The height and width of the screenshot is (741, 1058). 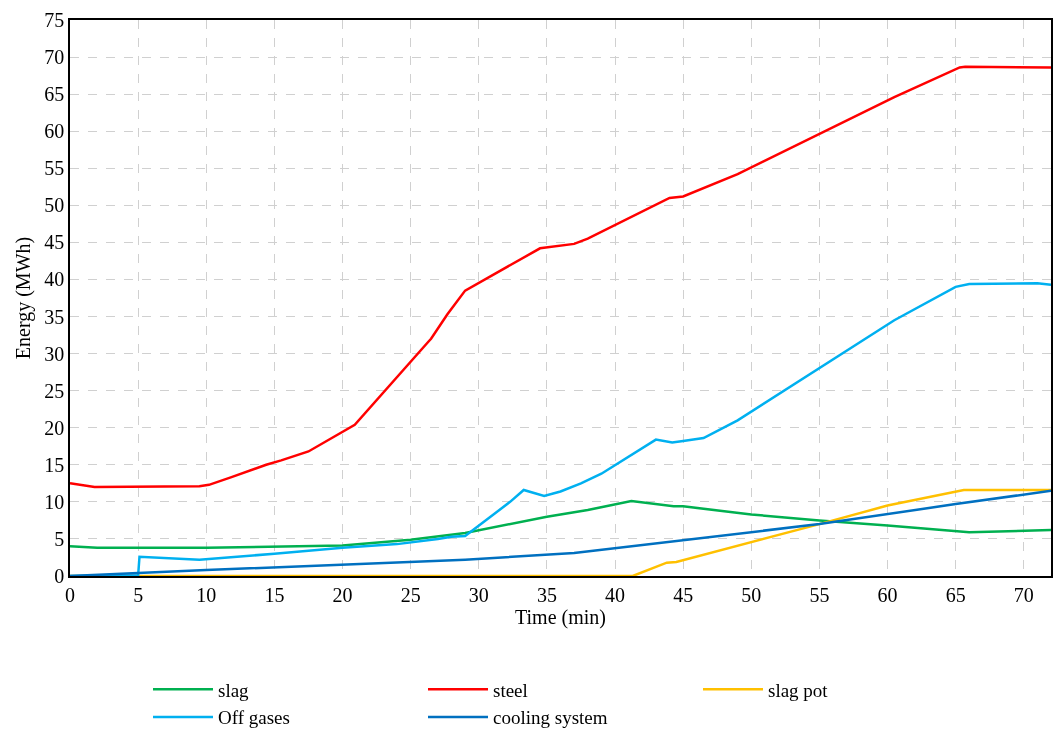 I want to click on x-tick-label: 10, so click(x=206, y=594).